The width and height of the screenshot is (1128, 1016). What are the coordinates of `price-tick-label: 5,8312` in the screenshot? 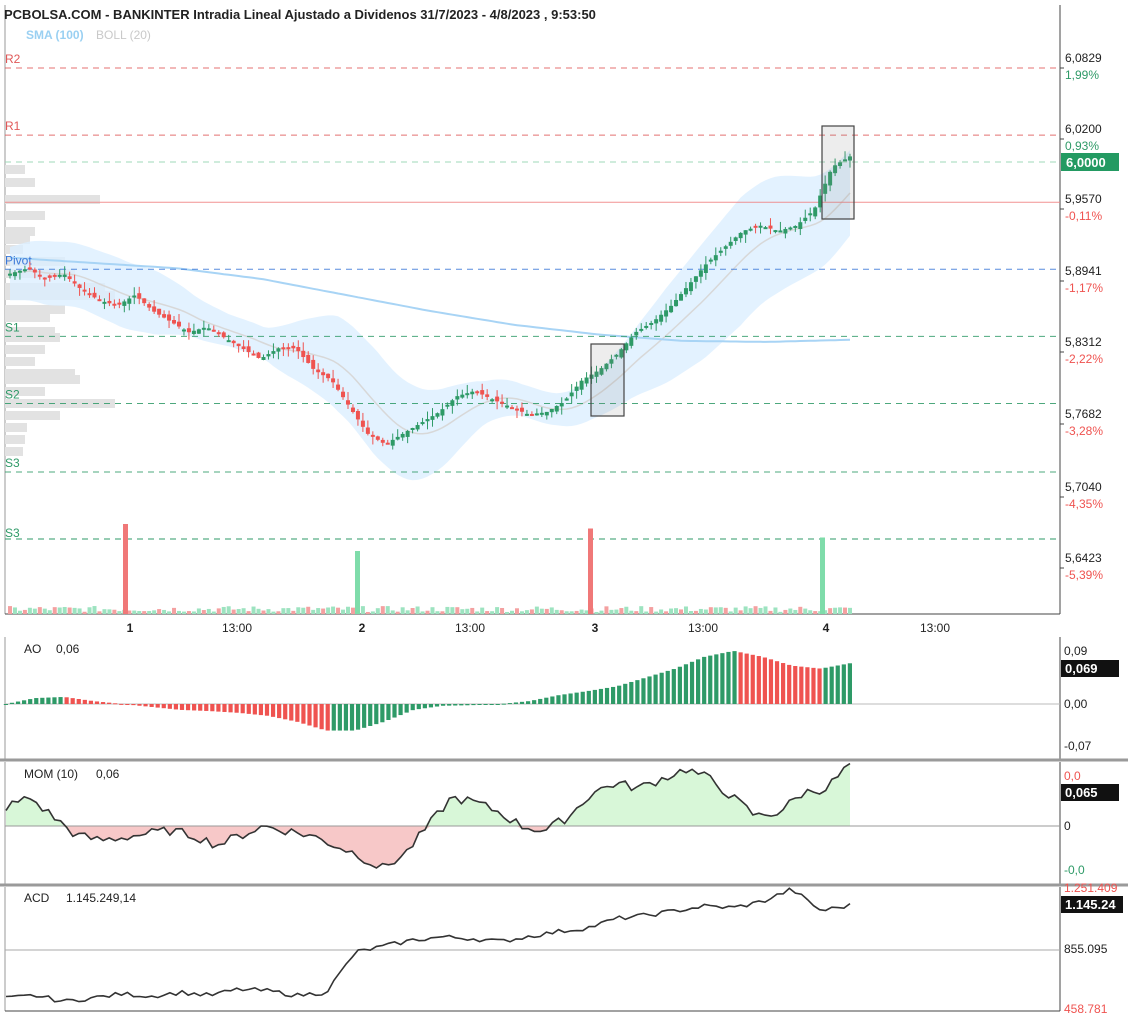 It's located at (1083, 342).